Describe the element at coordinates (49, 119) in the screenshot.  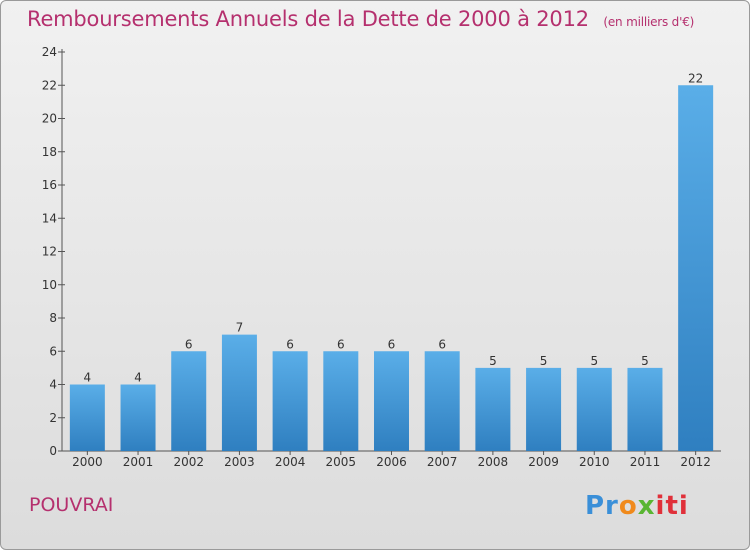
I see `y-tick-label: 20` at that location.